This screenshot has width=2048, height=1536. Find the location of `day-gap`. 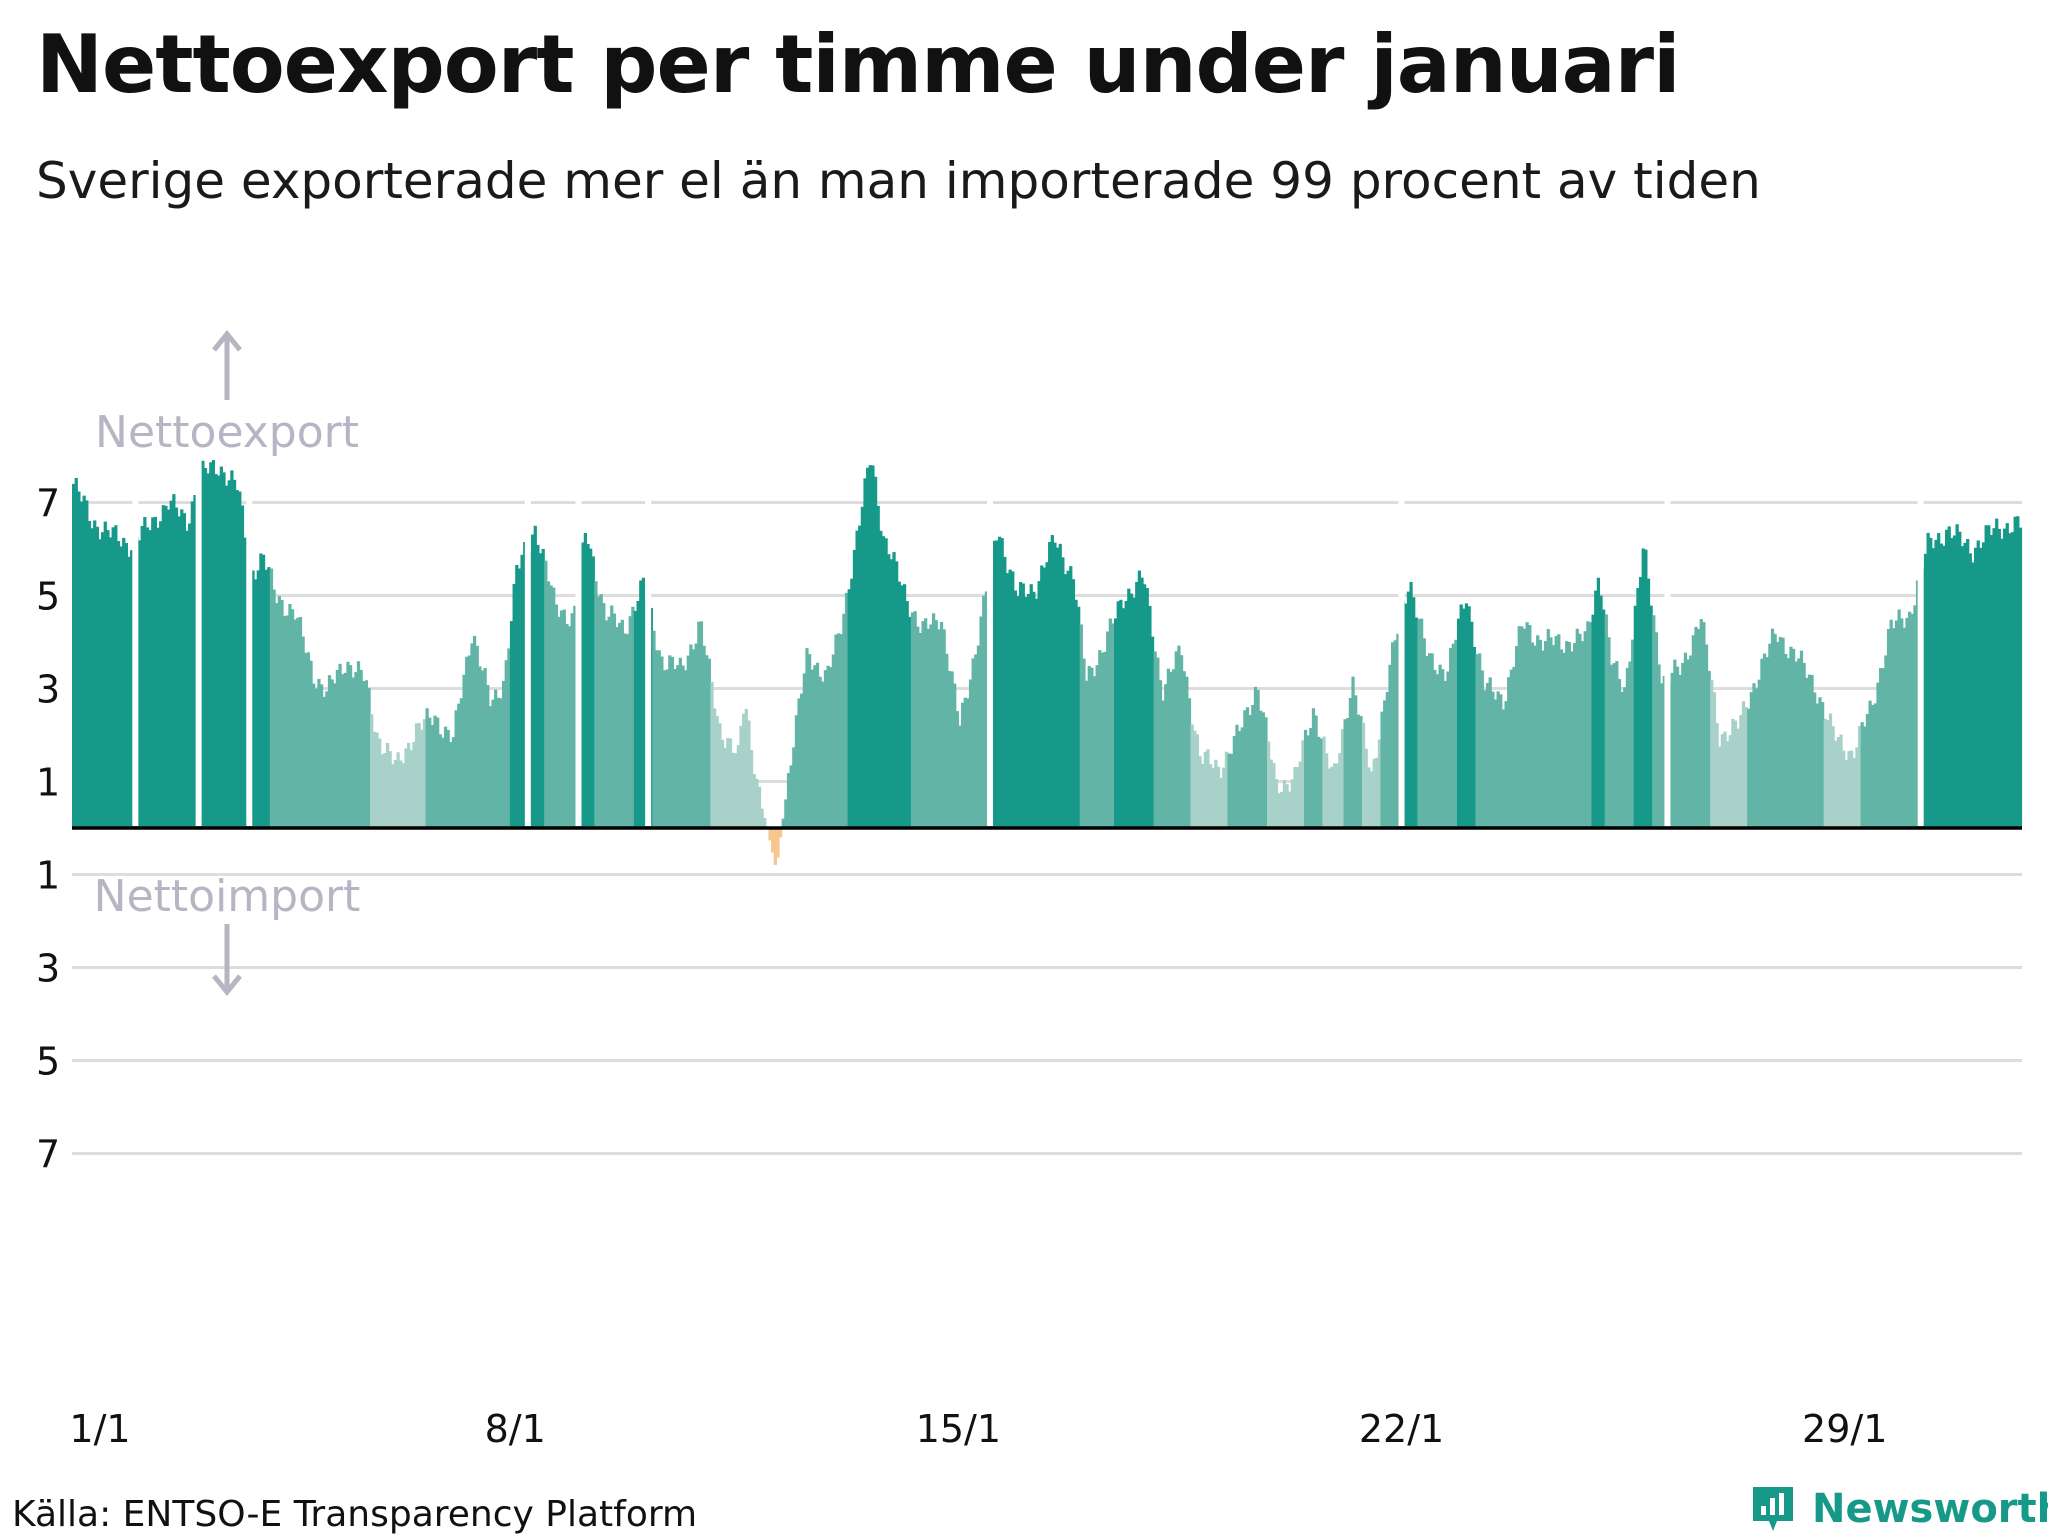

day-gap is located at coordinates (249, 603).